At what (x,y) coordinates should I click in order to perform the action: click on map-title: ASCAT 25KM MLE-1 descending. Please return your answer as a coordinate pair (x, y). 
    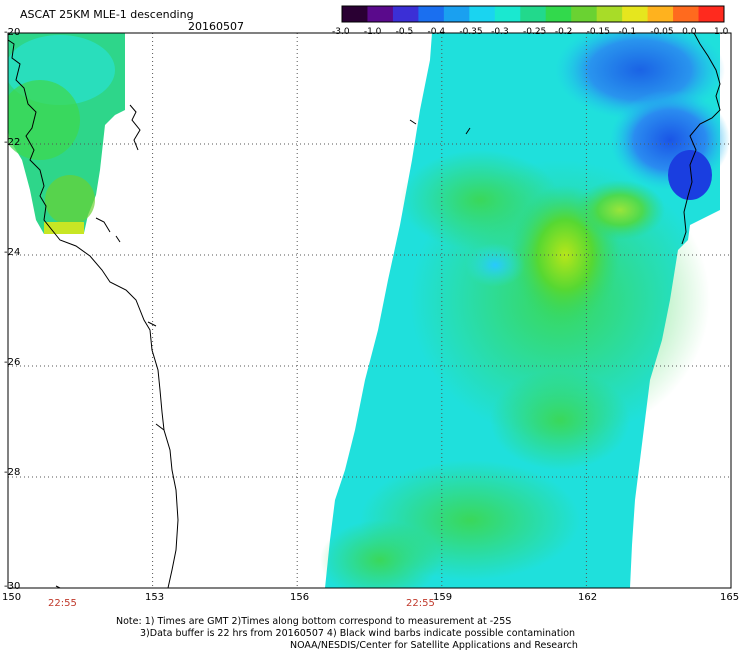
    Looking at the image, I should click on (107, 14).